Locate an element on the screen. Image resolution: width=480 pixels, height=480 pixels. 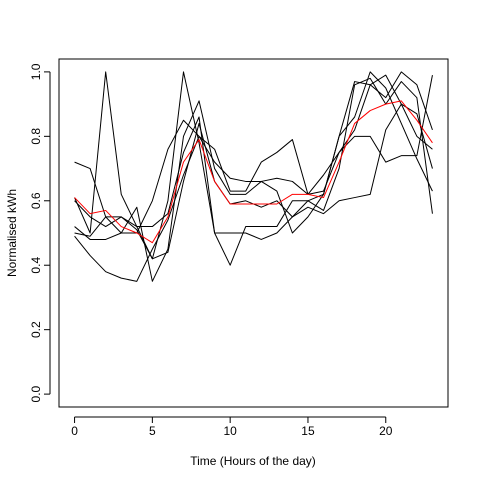
x-tick-label: 15 is located at coordinates (308, 431).